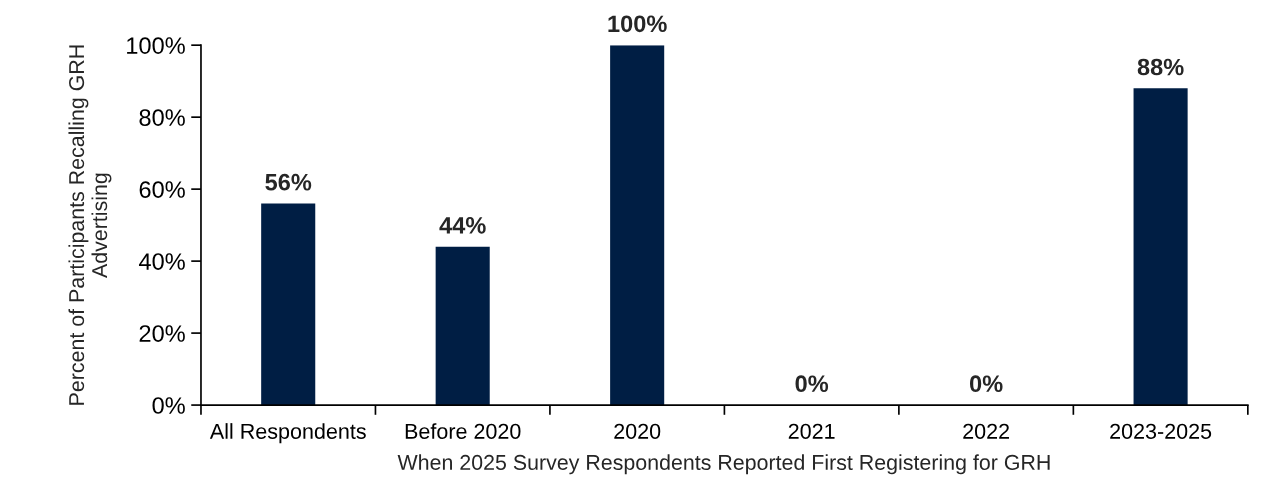  I want to click on x-tick-label: All Respondents, so click(287, 433).